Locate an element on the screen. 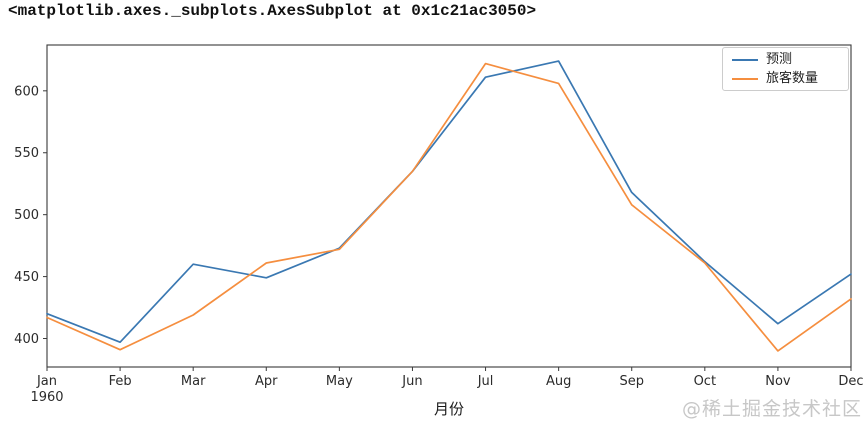  y-tick-label: 400 is located at coordinates (26, 339).